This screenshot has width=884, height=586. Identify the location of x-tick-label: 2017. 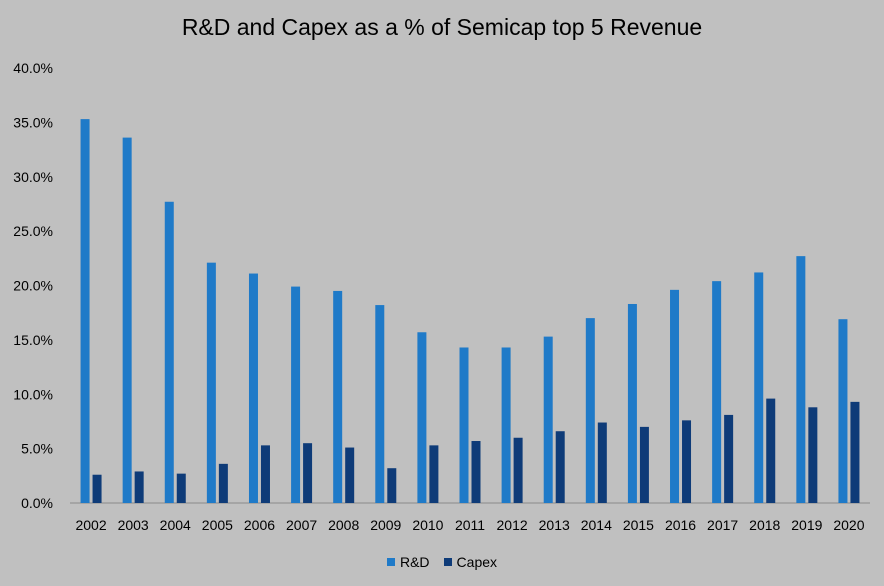
(722, 525).